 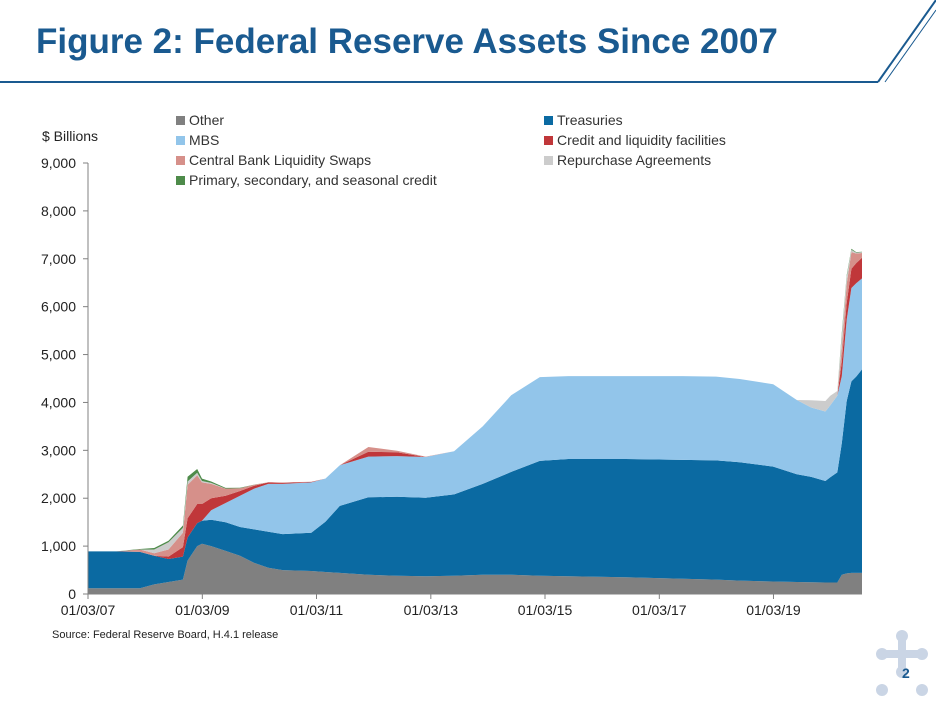 I want to click on legend-label: Repurchase Agreements, so click(x=634, y=160).